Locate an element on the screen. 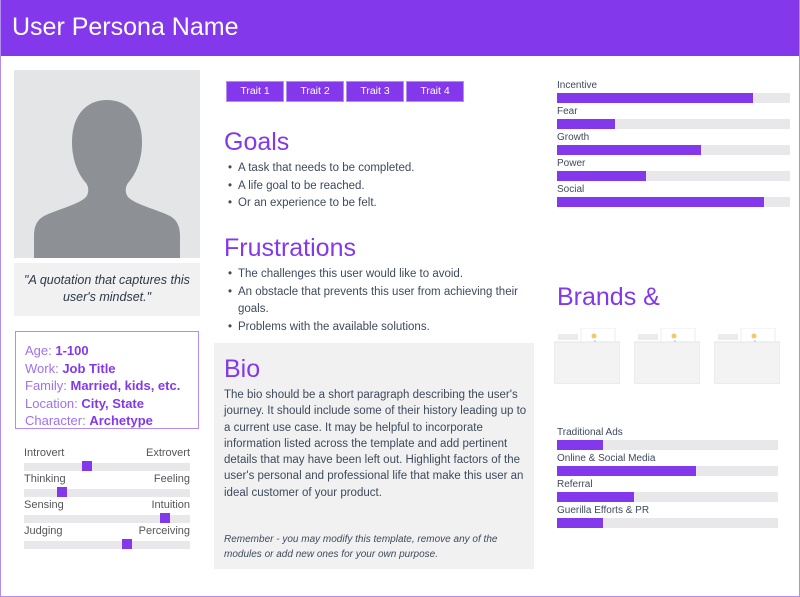 The image size is (800, 597). trait-tag: Trait 3 is located at coordinates (375, 91).